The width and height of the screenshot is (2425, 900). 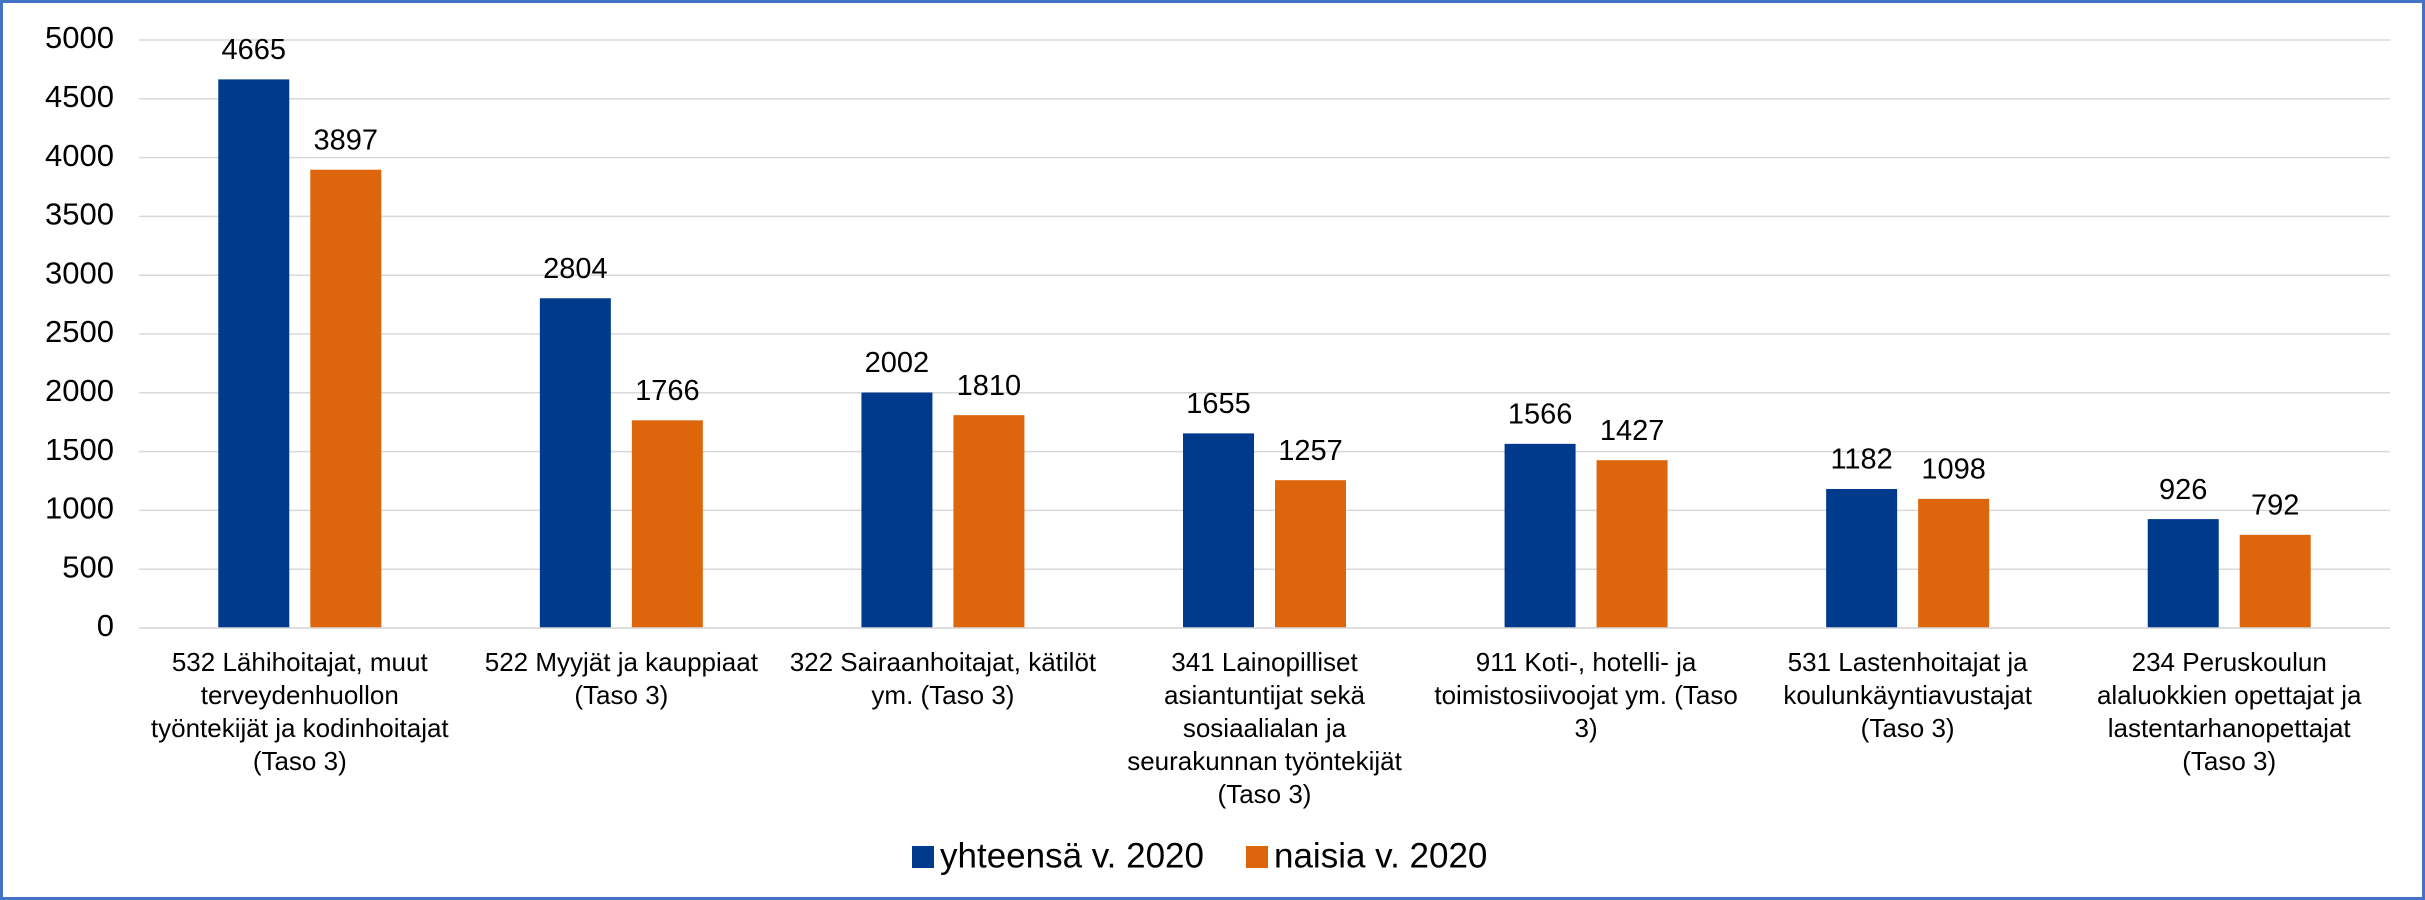 I want to click on y-tick-label: 2500, so click(x=79, y=331).